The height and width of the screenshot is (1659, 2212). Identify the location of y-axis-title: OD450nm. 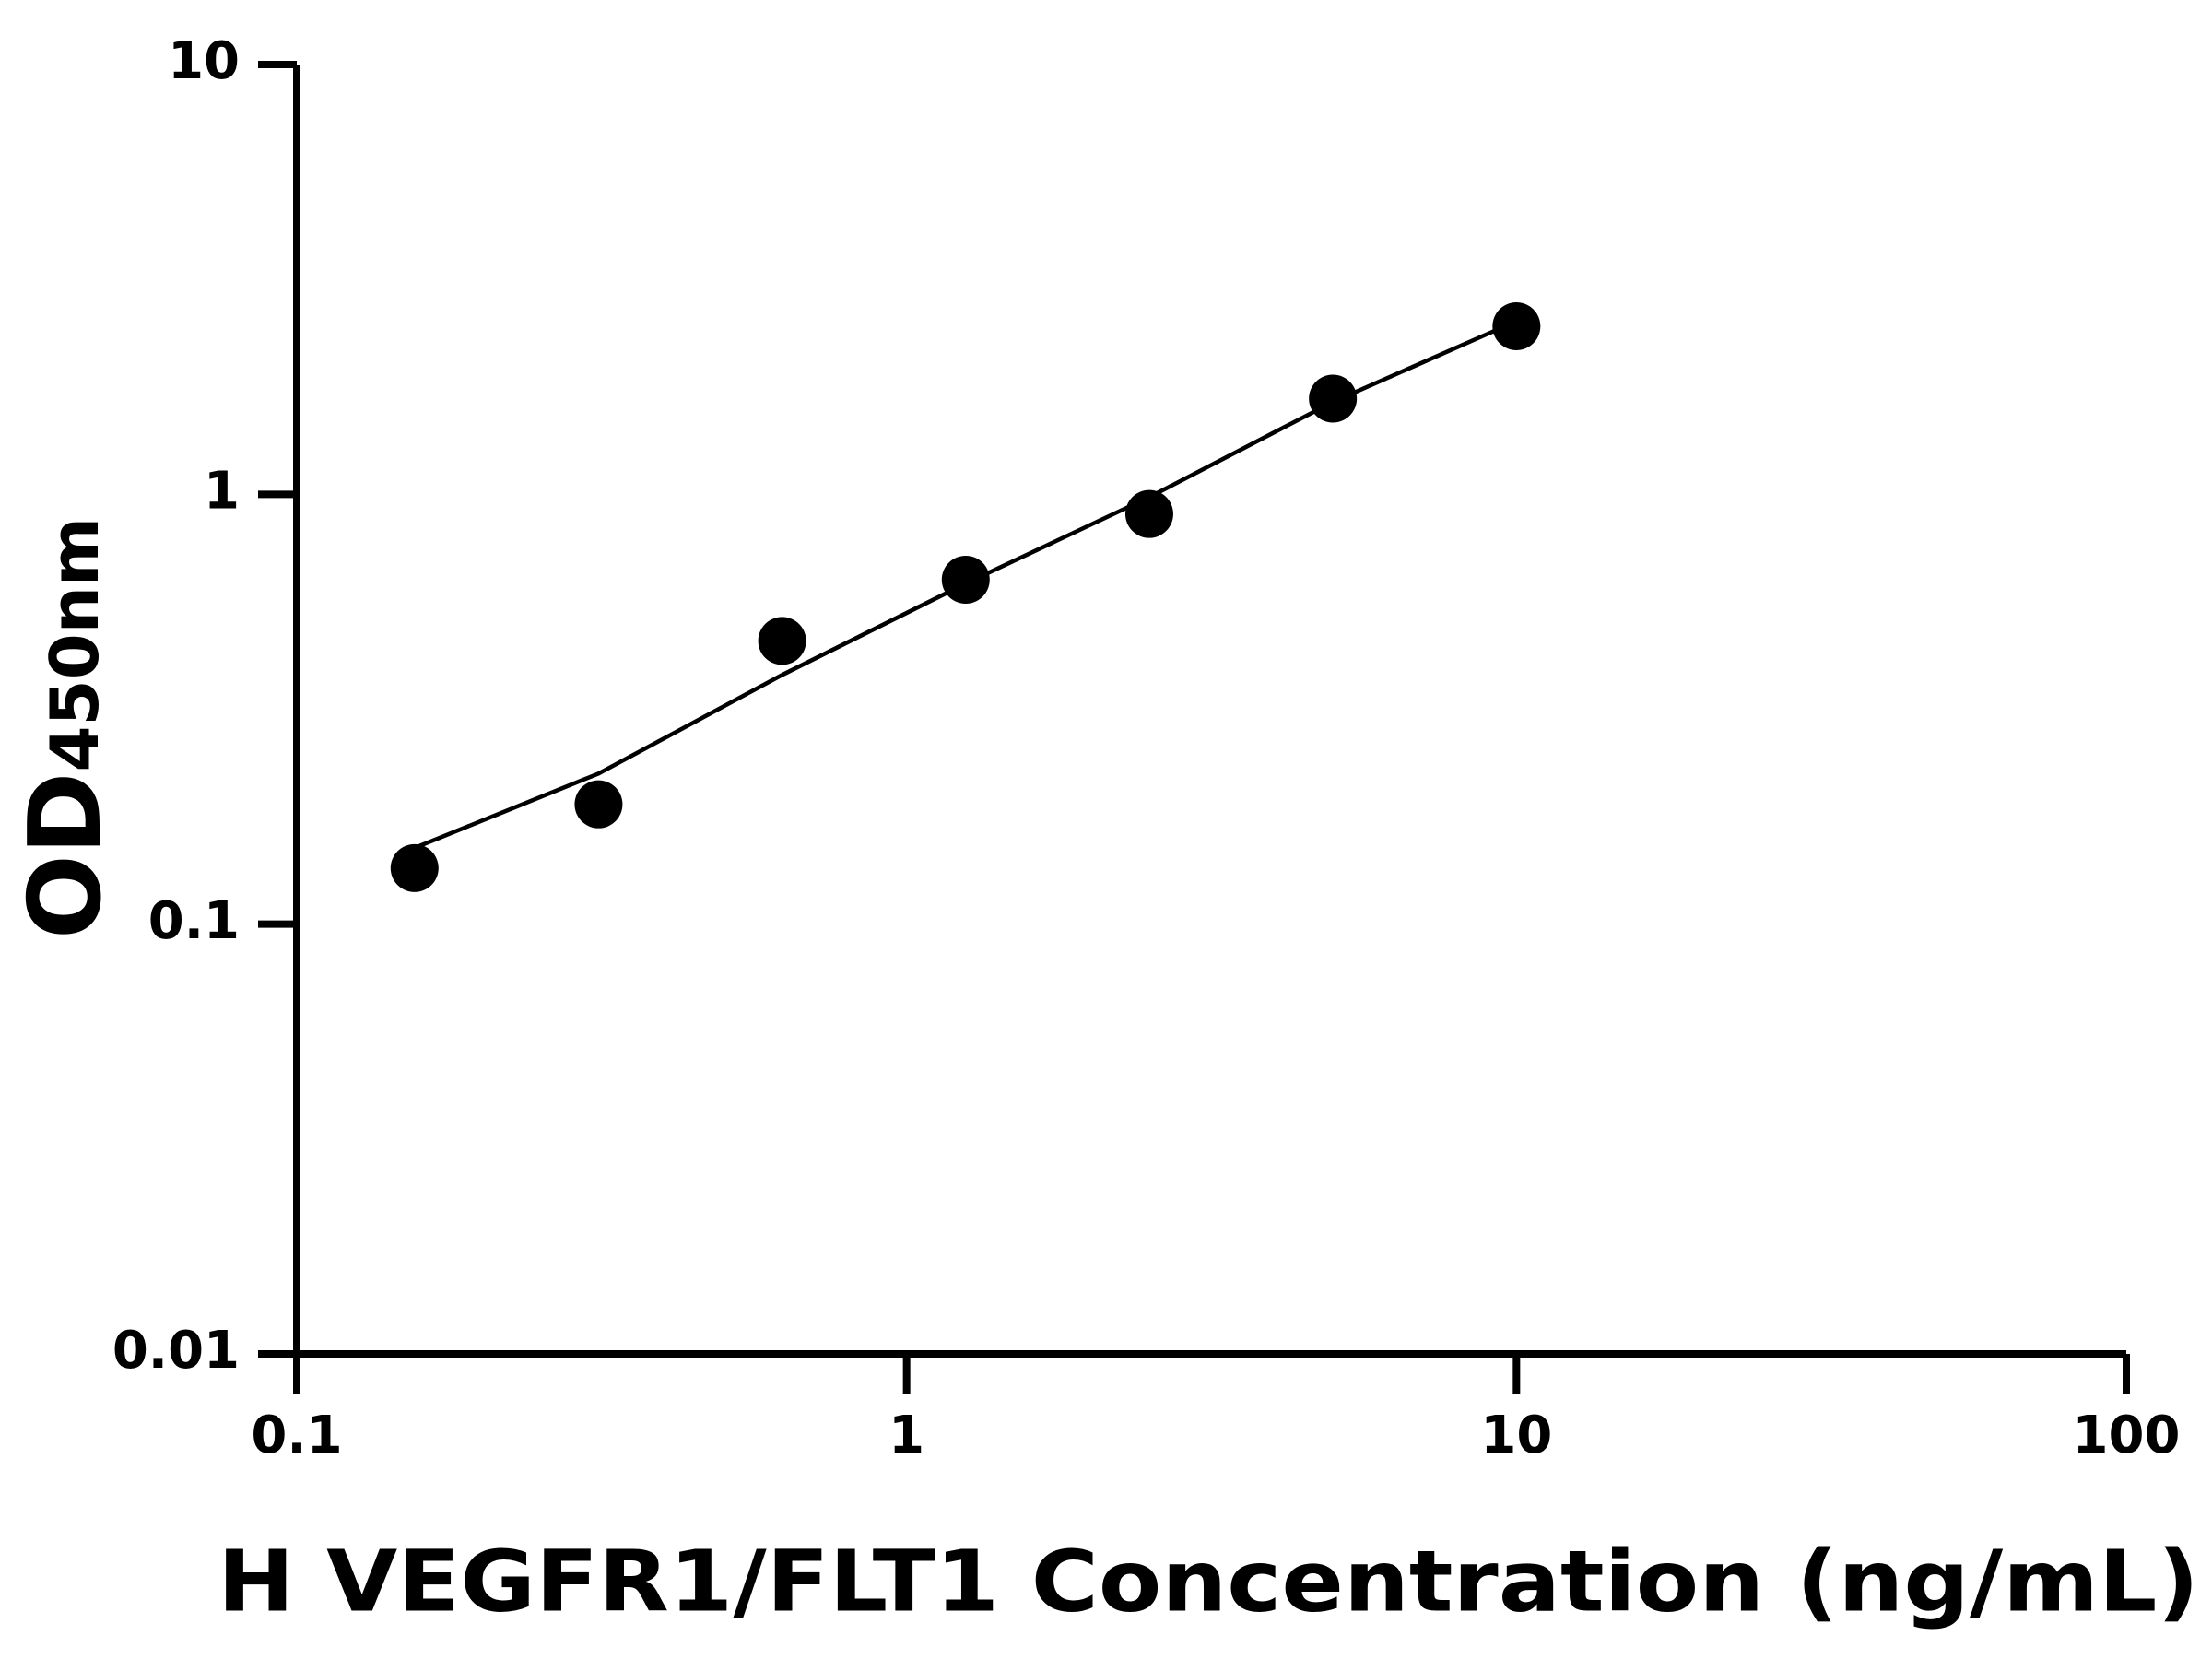
(66, 728).